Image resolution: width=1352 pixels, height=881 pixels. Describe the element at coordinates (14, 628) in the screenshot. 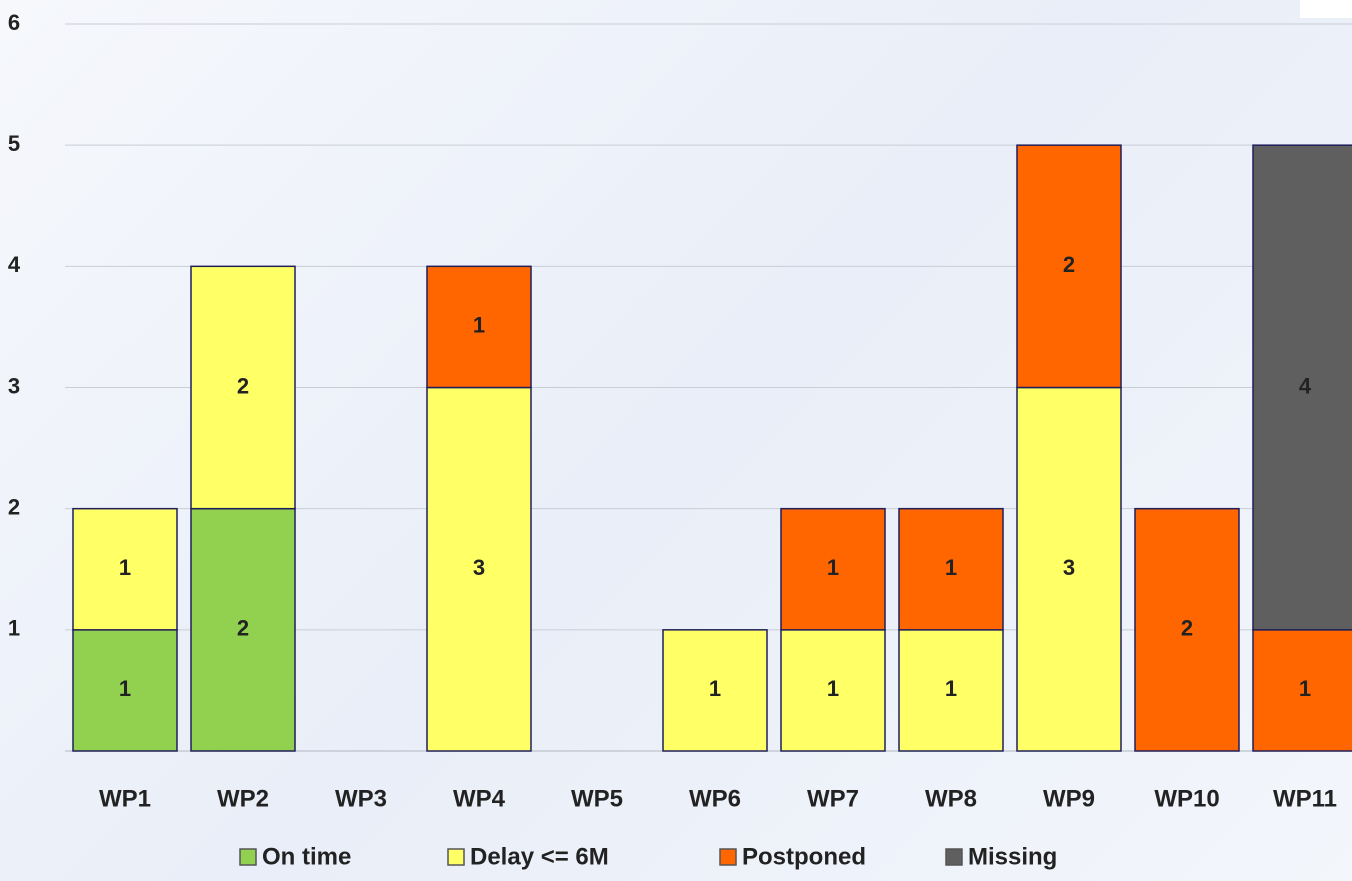

I see `y-tick-label: 1` at that location.